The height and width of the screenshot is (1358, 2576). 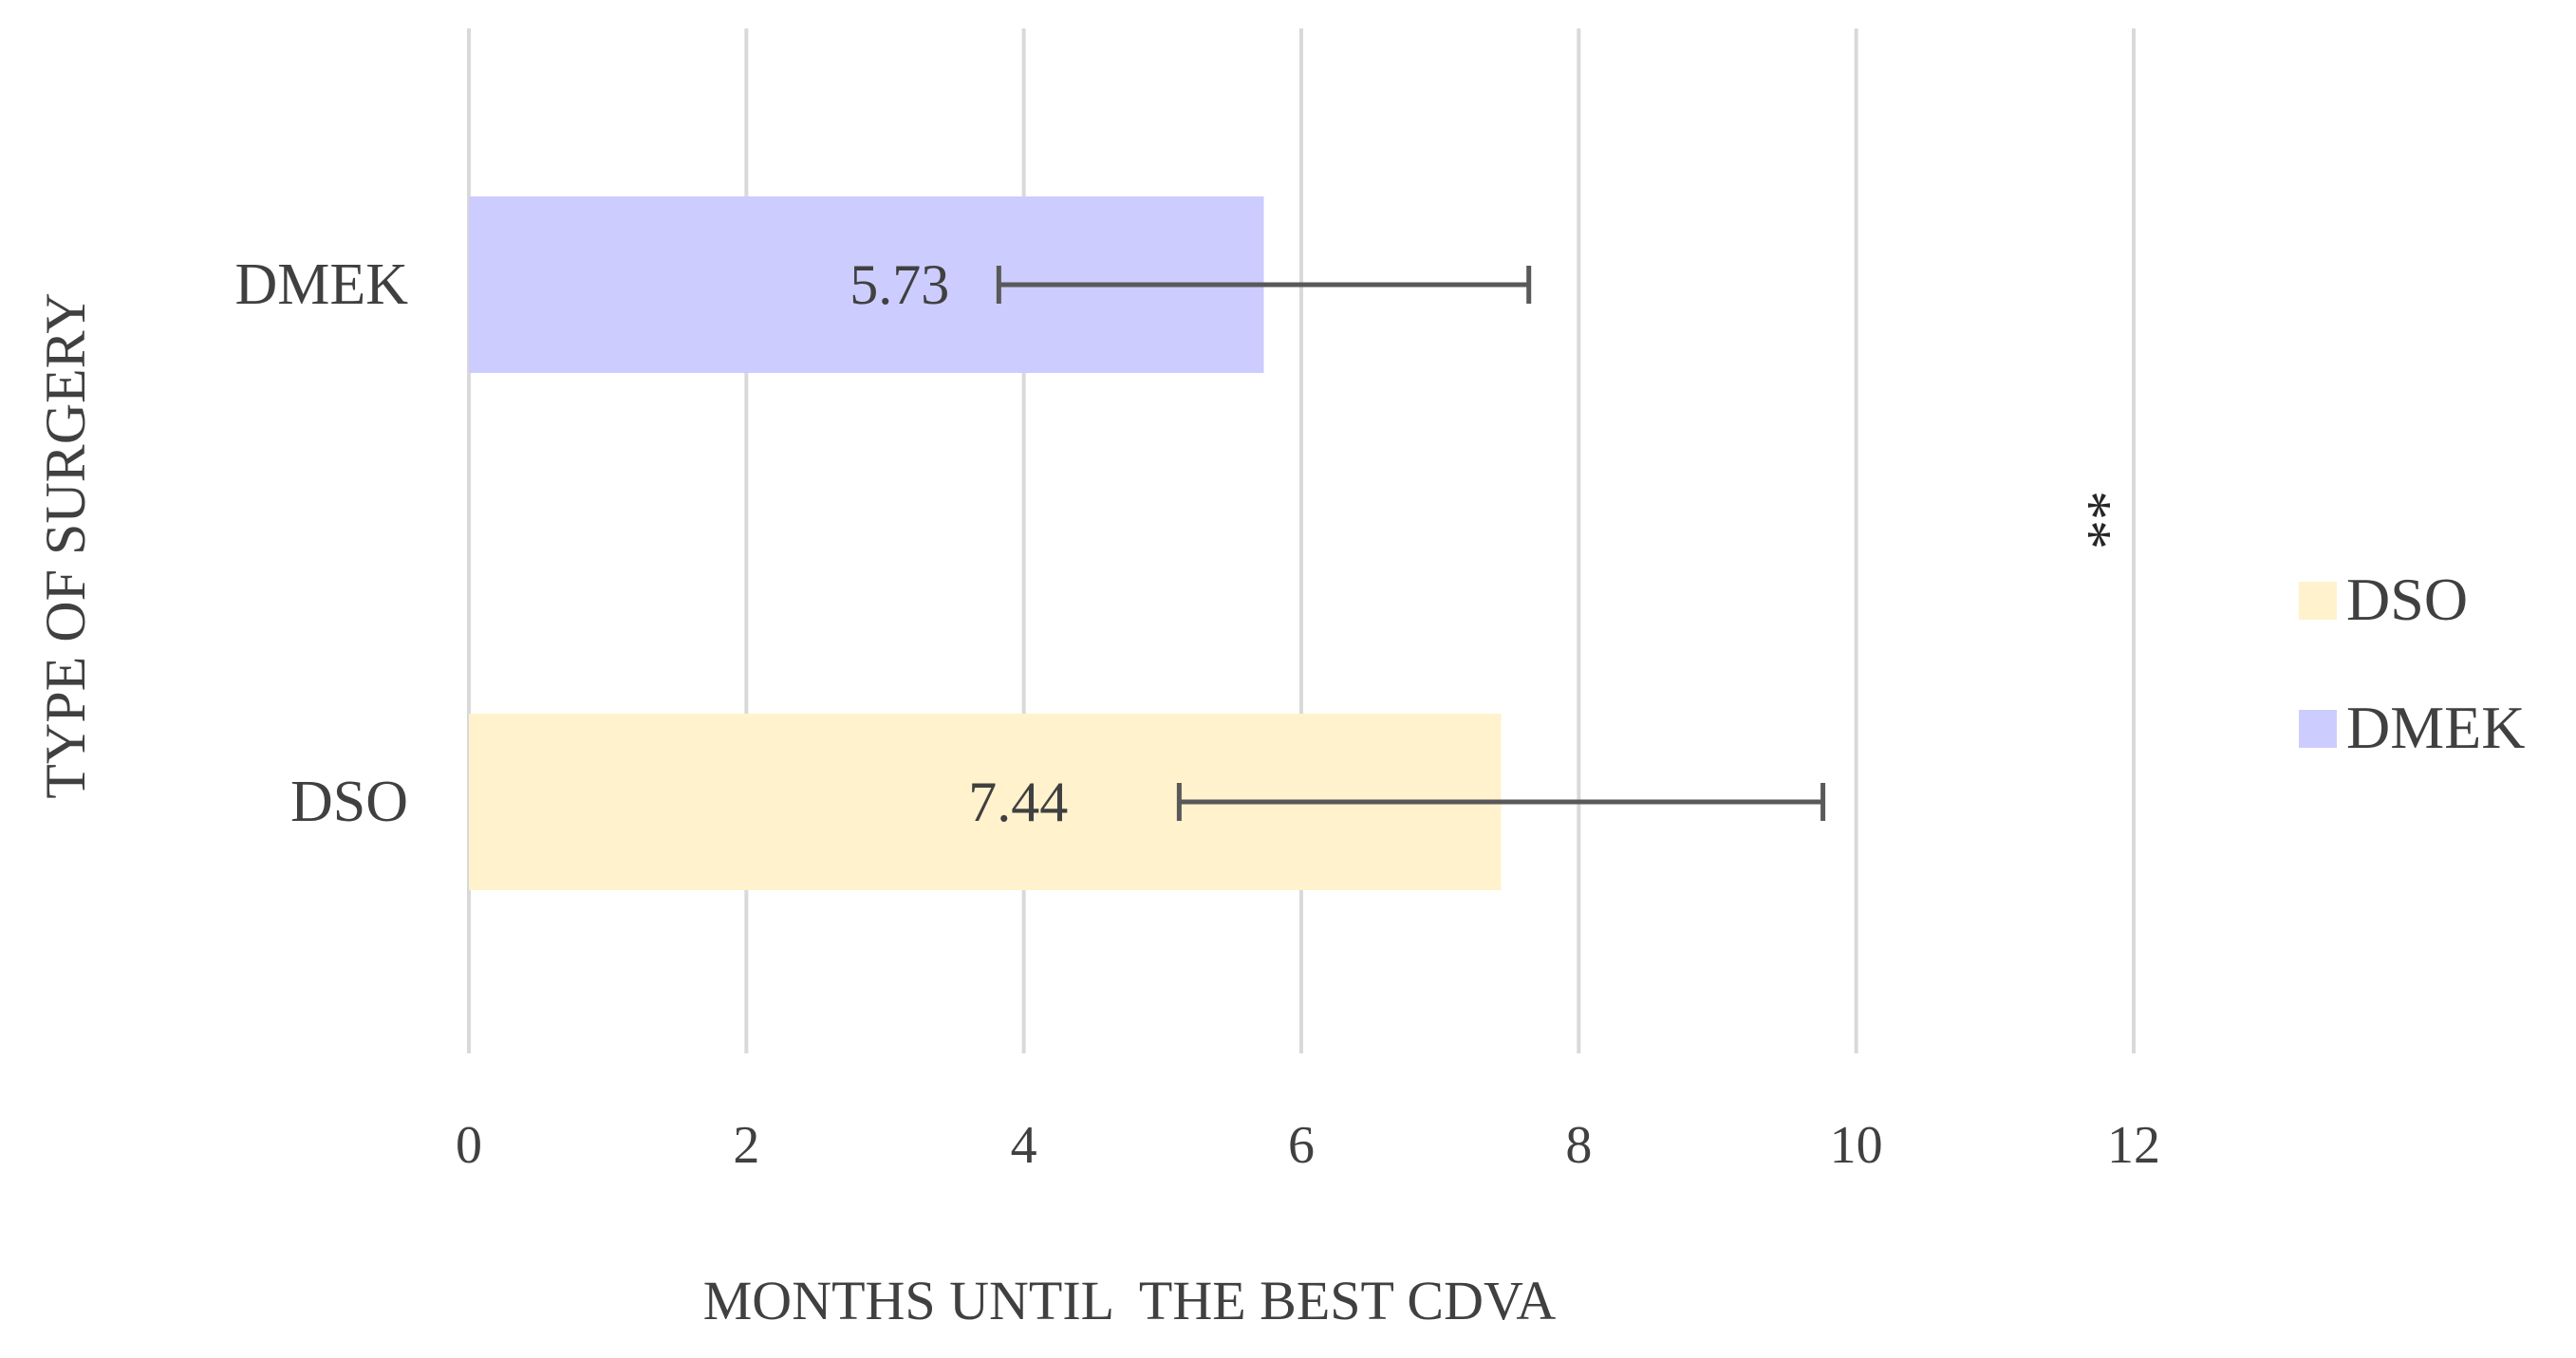 I want to click on category-labels: DMEK DSO, so click(x=321, y=543).